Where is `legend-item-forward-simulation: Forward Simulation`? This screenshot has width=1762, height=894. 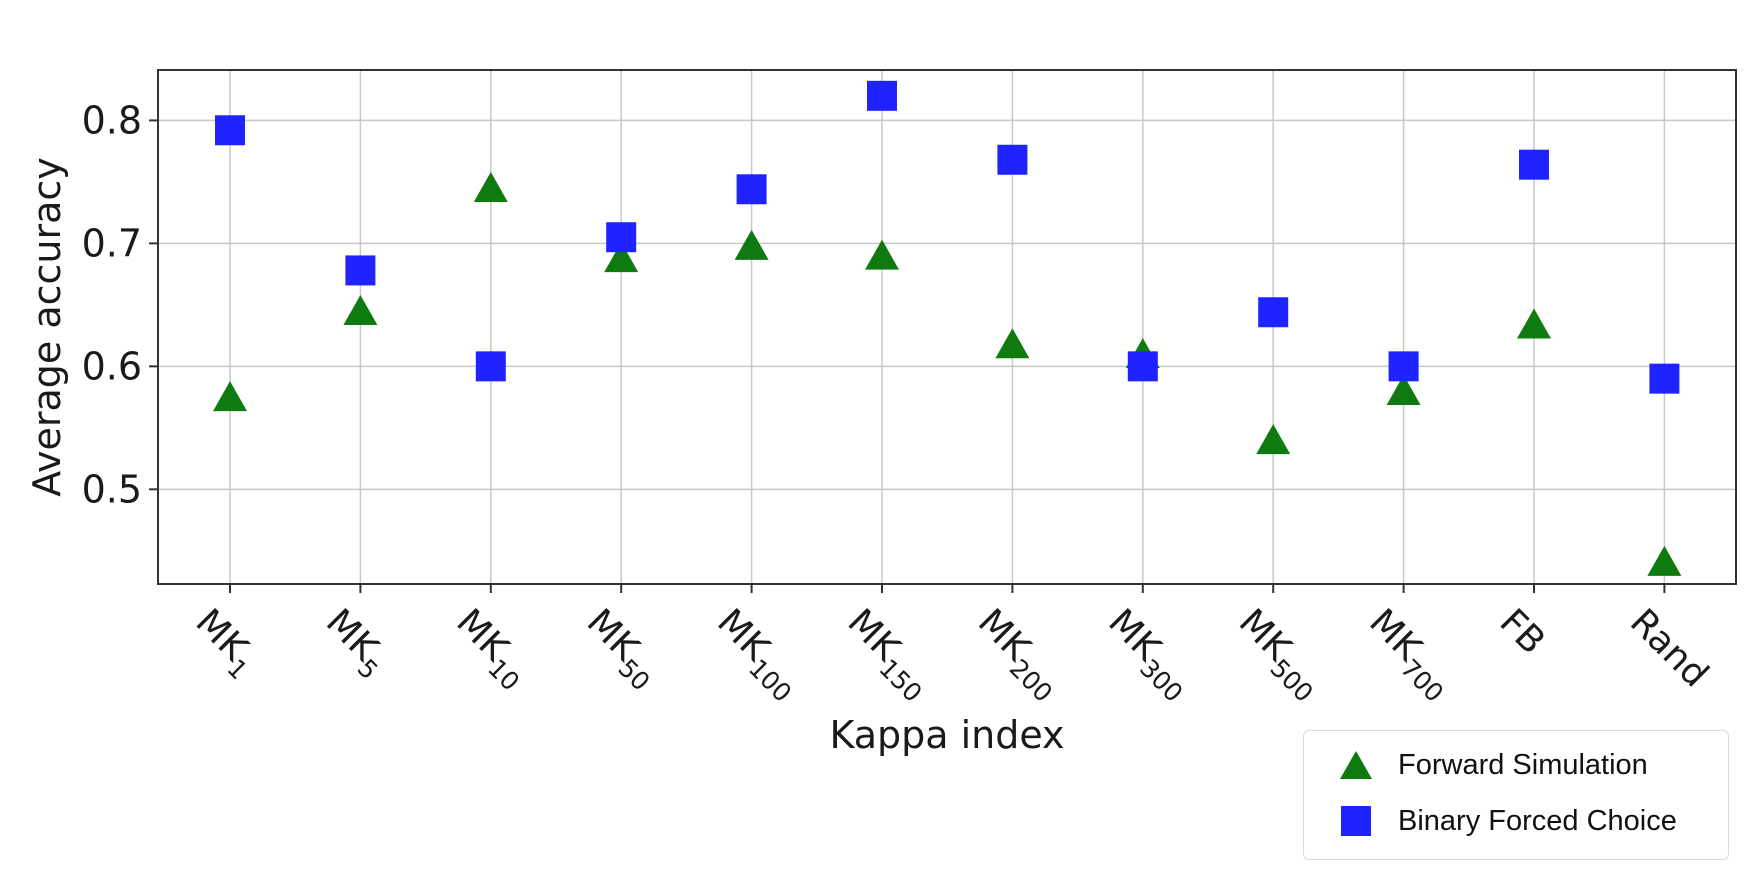 legend-item-forward-simulation: Forward Simulation is located at coordinates (1476, 765).